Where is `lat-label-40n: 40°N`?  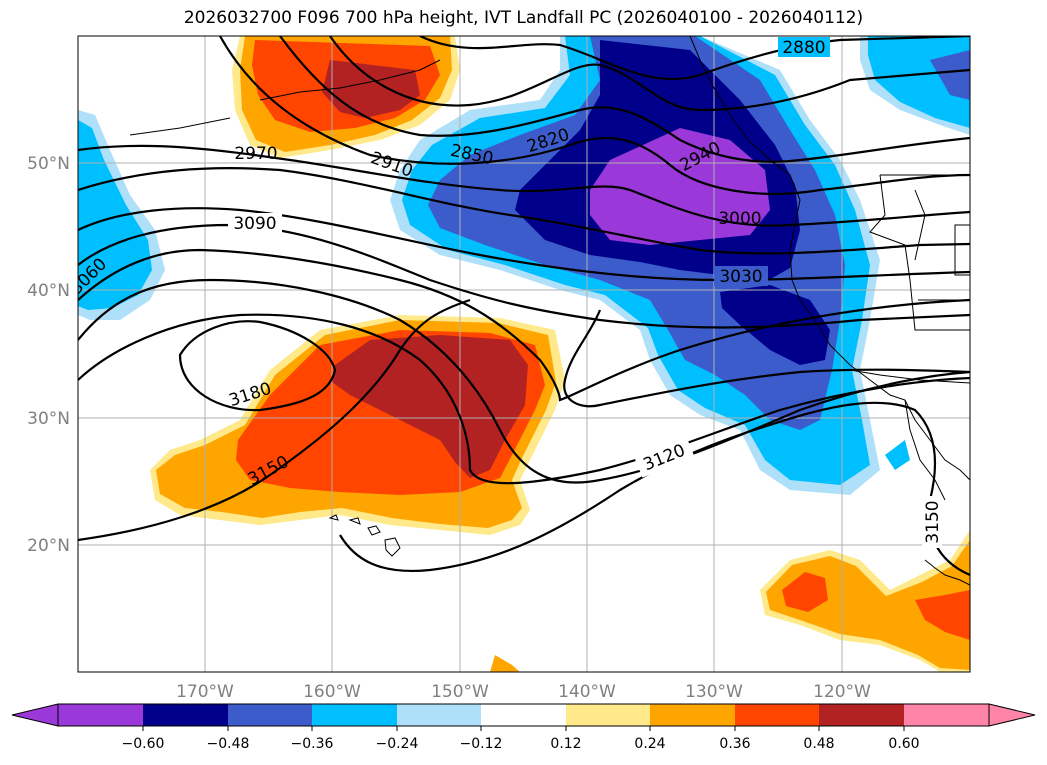
lat-label-40n: 40°N is located at coordinates (48, 291).